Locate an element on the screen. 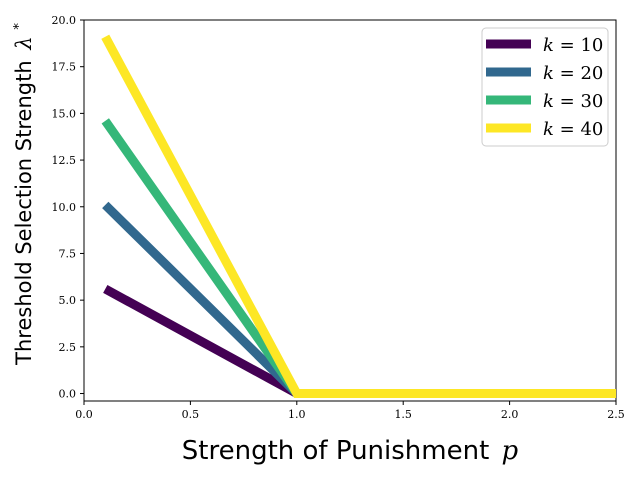  y-tick-label: 20.0 is located at coordinates (64, 20).